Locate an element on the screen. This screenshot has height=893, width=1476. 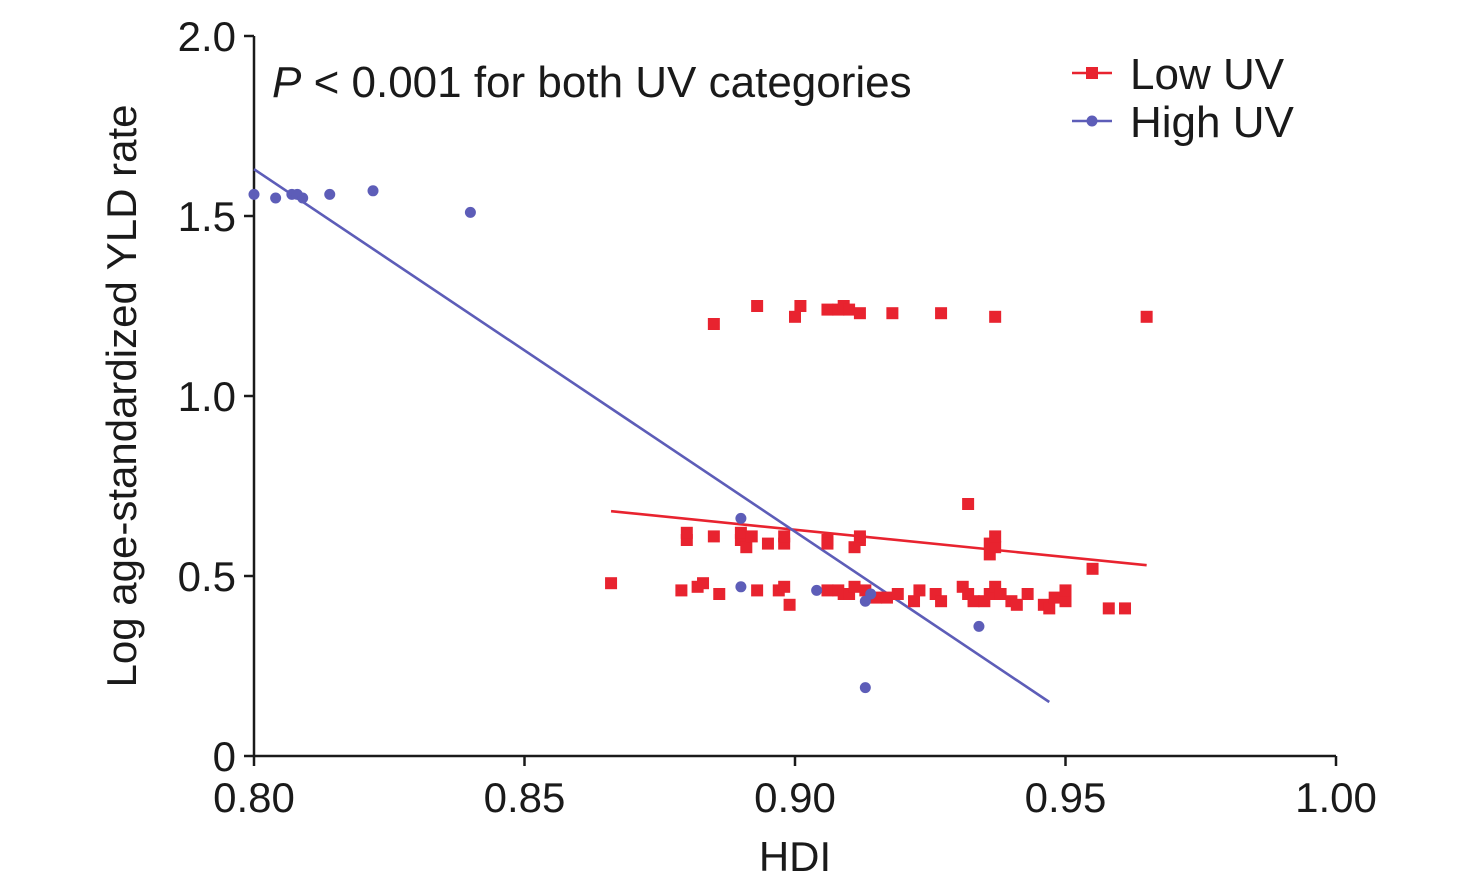
y-tick-label-1: 0.5 is located at coordinates (207, 576).